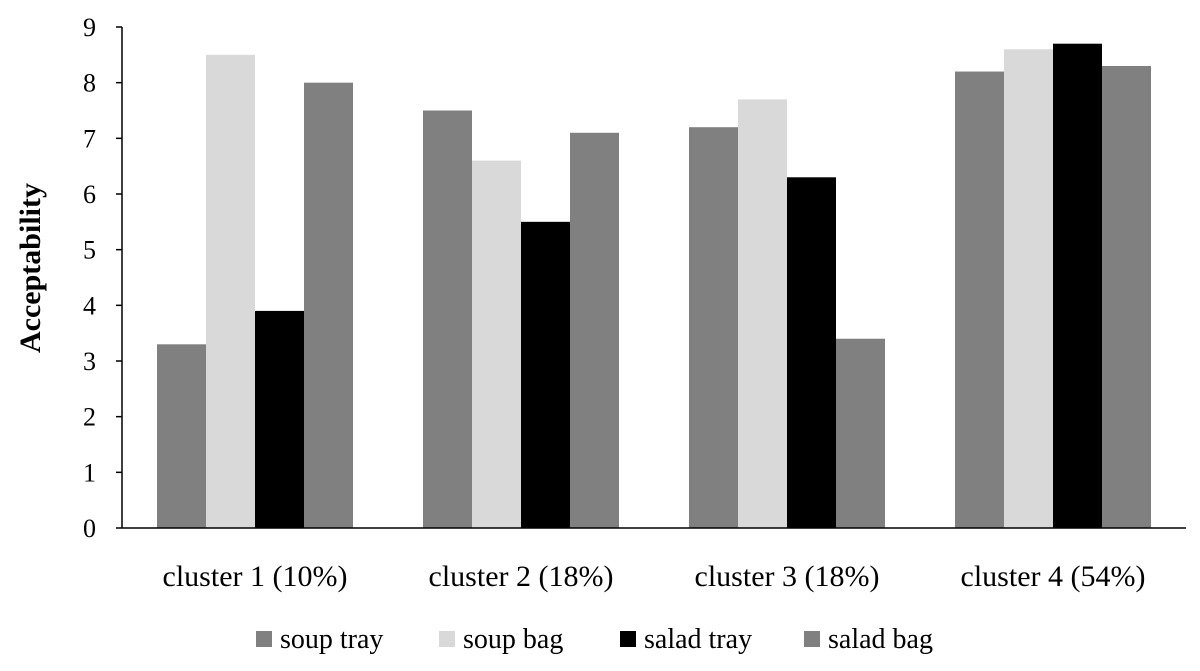 Image resolution: width=1200 pixels, height=671 pixels. What do you see at coordinates (89, 250) in the screenshot?
I see `y-tick-label: 5` at bounding box center [89, 250].